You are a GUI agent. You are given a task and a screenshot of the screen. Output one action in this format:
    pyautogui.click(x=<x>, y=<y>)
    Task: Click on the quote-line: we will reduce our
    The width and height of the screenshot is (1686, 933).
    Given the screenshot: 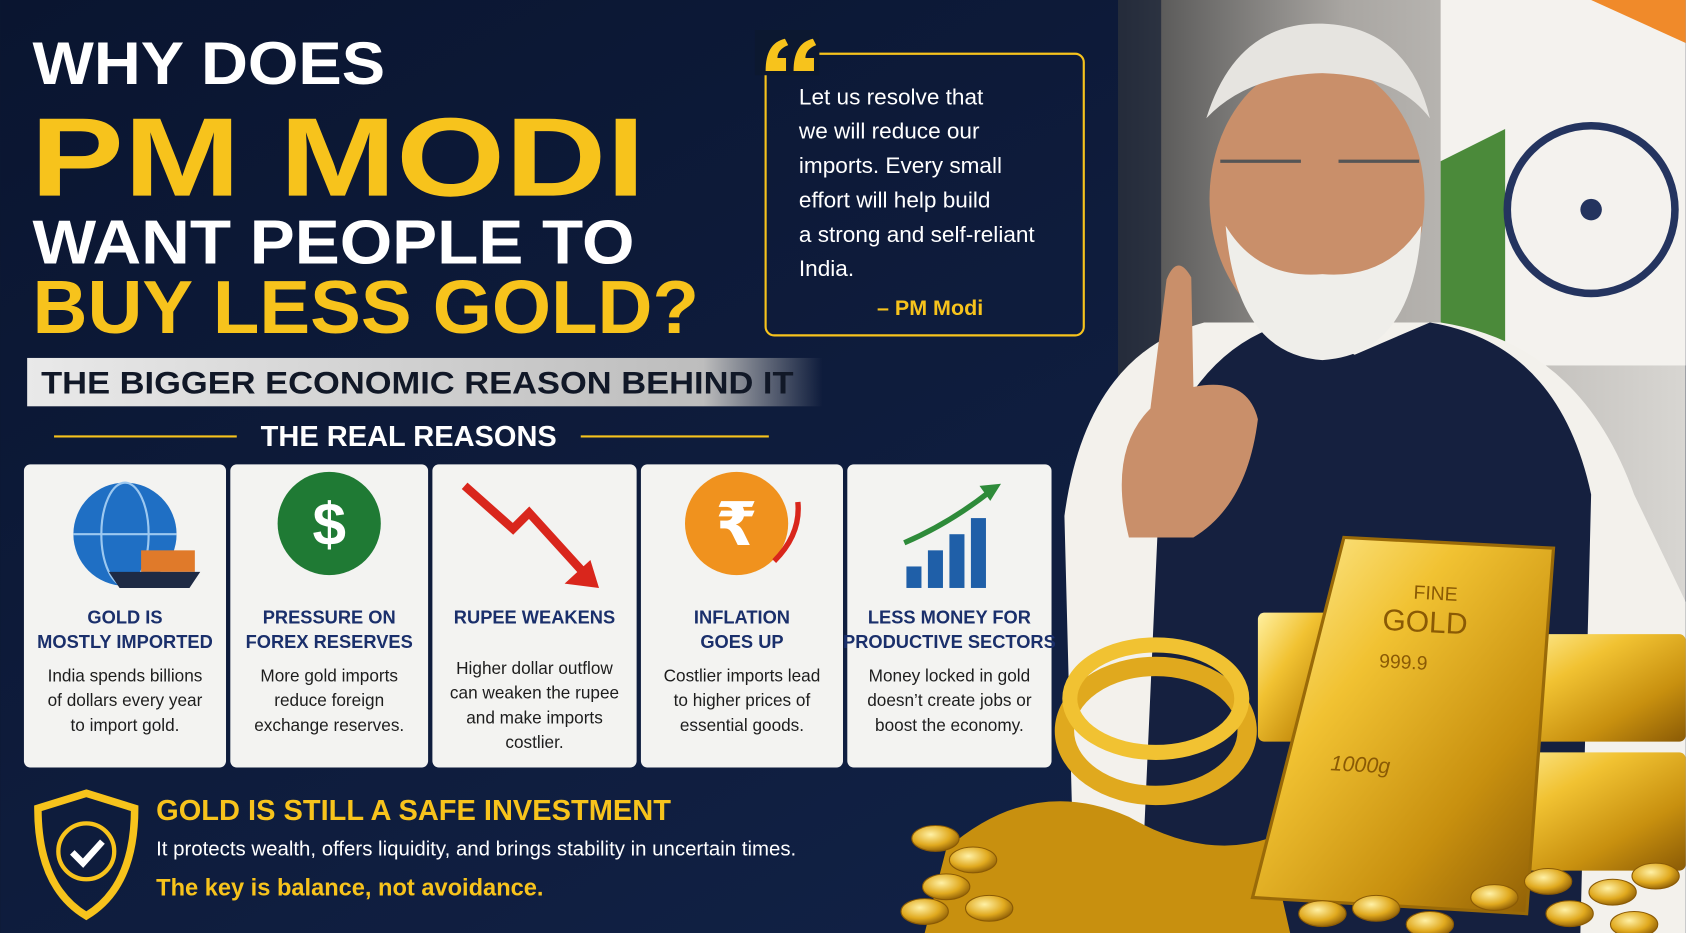 What is the action you would take?
    pyautogui.click(x=889, y=131)
    